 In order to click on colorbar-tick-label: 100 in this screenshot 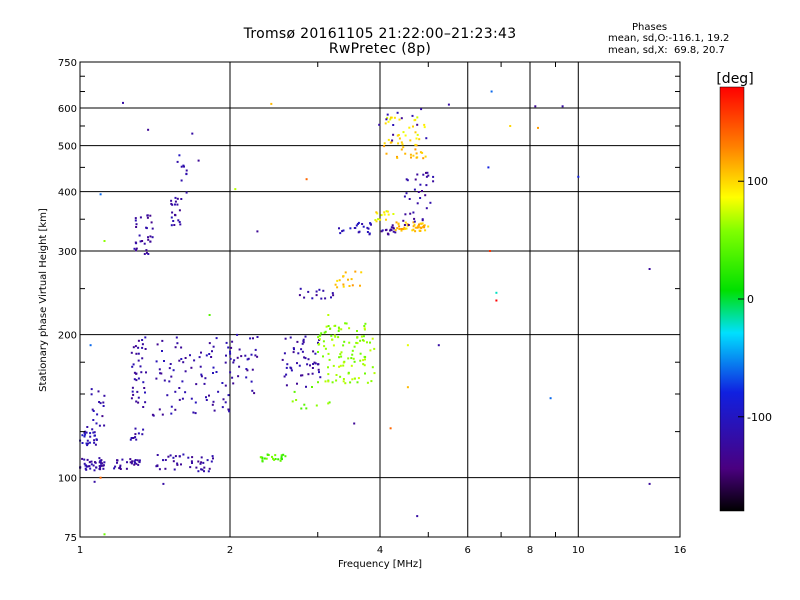, I will do `click(757, 181)`.